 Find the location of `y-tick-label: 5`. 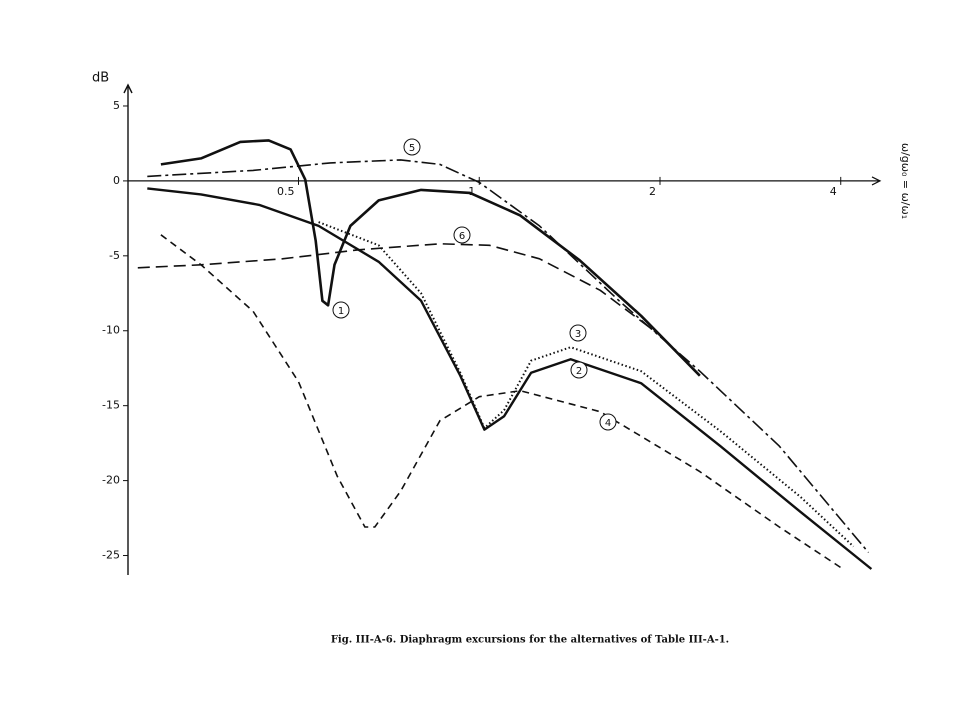

y-tick-label: 5 is located at coordinates (116, 105).